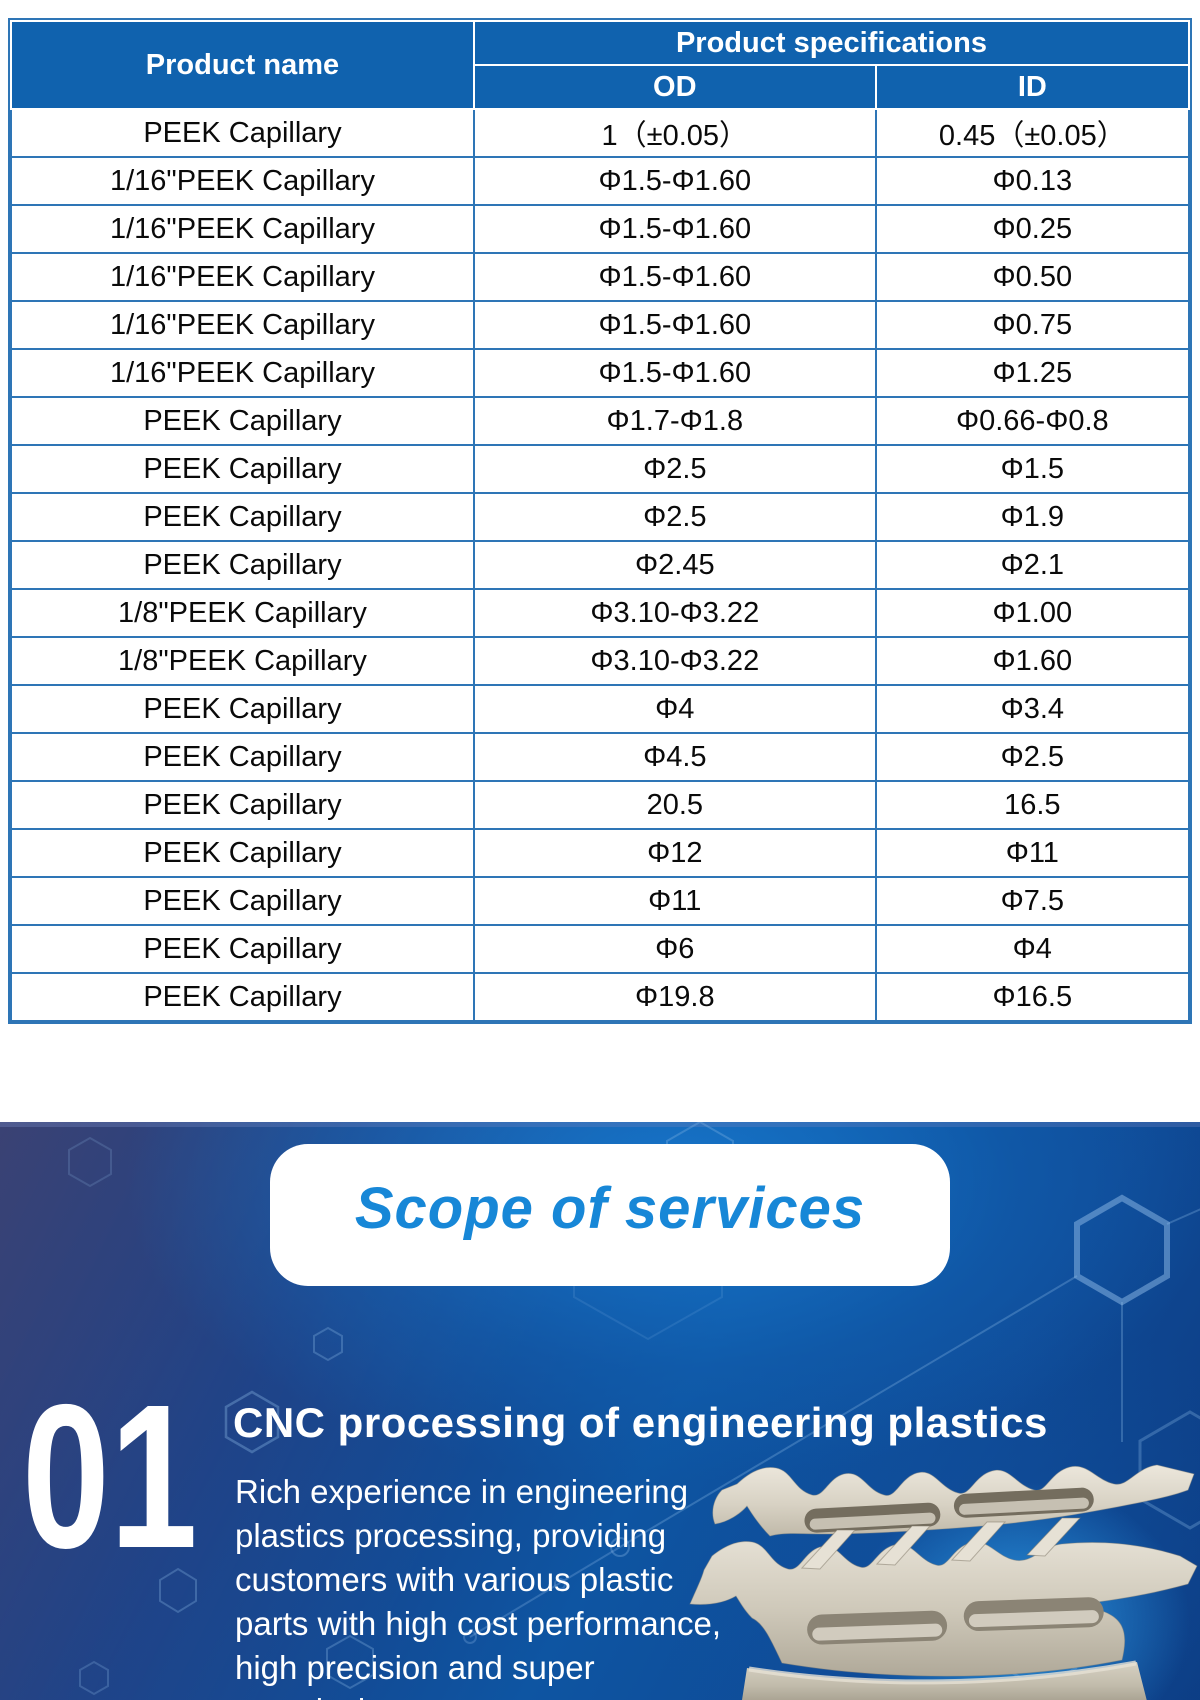  Describe the element at coordinates (1032, 901) in the screenshot. I see `table-cell: Φ7.5` at that location.